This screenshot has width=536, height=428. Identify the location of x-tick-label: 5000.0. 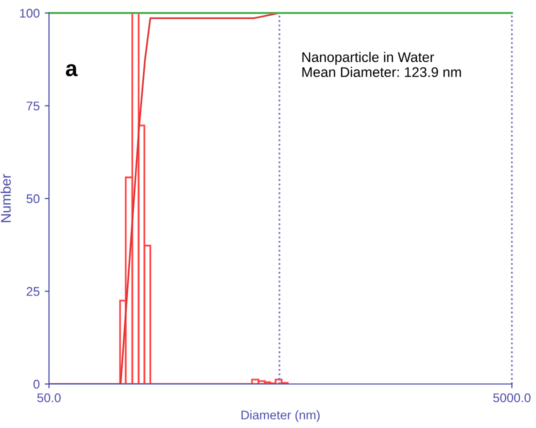
(512, 397).